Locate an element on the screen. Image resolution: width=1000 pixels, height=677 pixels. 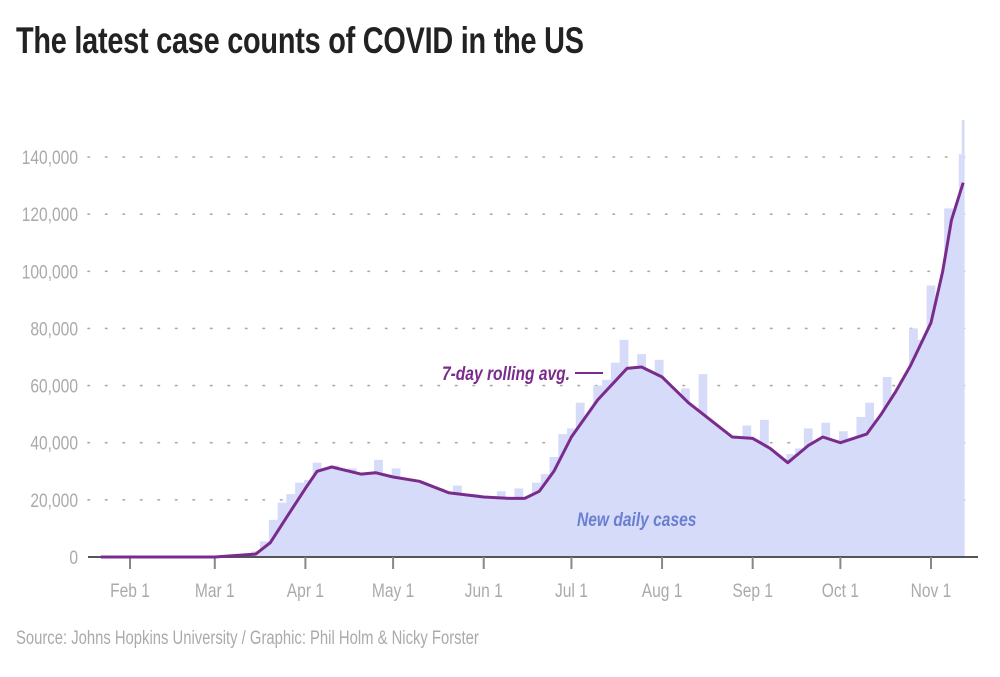
x-tick-label: Sep 1 is located at coordinates (752, 591).